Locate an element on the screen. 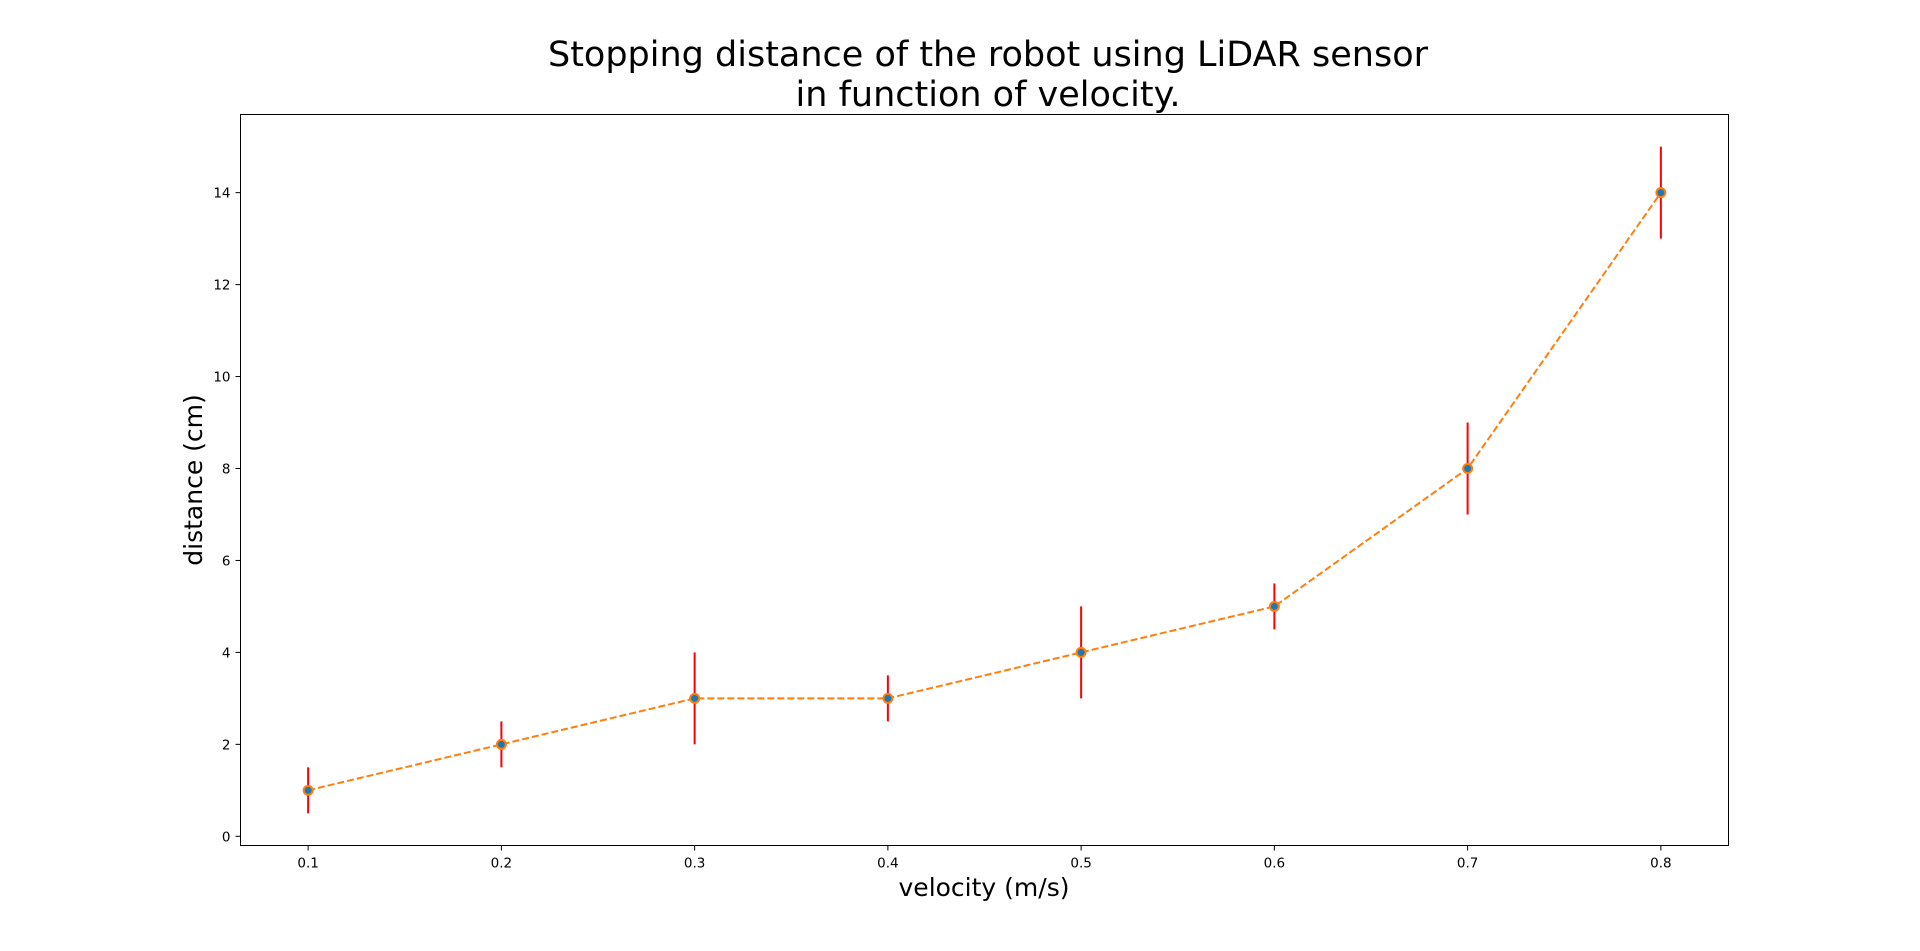  y-tick-label: 2 is located at coordinates (226, 745).